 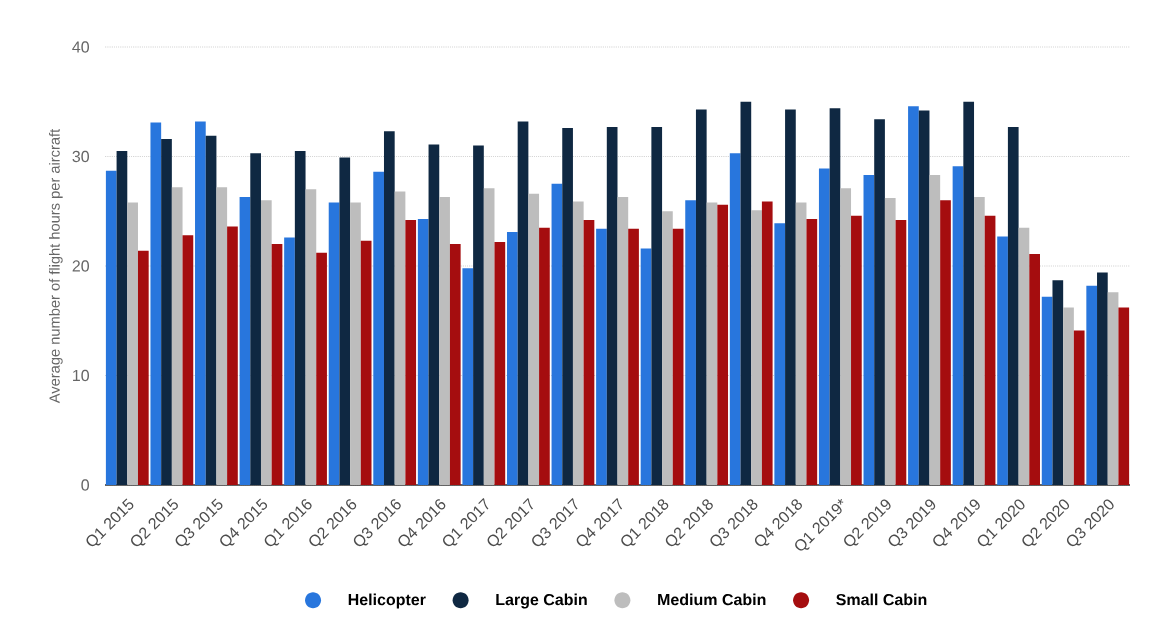 I want to click on legend-label: Small Cabin, so click(x=881, y=599).